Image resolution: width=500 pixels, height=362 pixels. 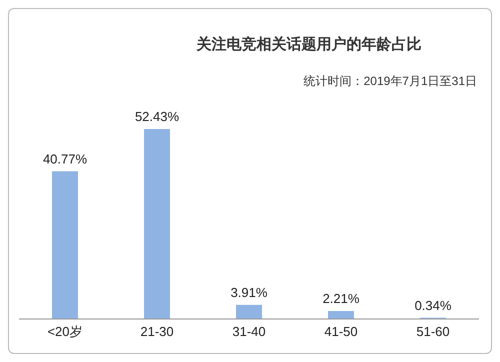 What do you see at coordinates (157, 332) in the screenshot?
I see `x-tick-label: 21-30` at bounding box center [157, 332].